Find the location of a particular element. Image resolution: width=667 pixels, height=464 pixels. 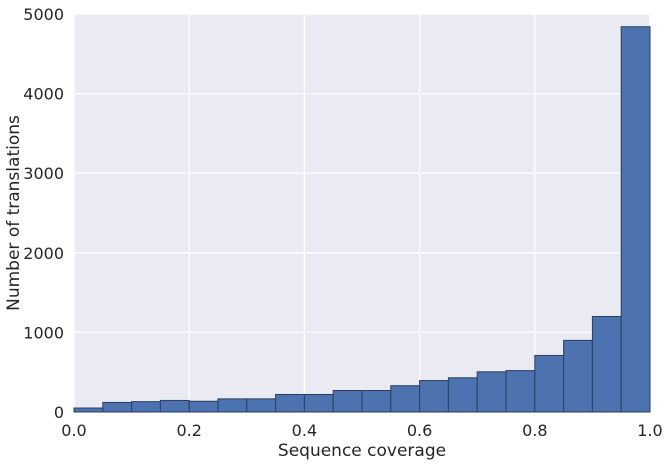

y-tick-label: 0 is located at coordinates (59, 412).